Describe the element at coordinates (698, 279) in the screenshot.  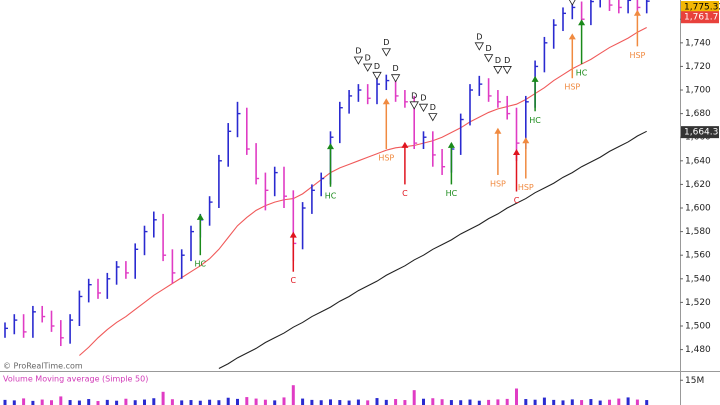
I see `y-tick-label: 1,540` at that location.